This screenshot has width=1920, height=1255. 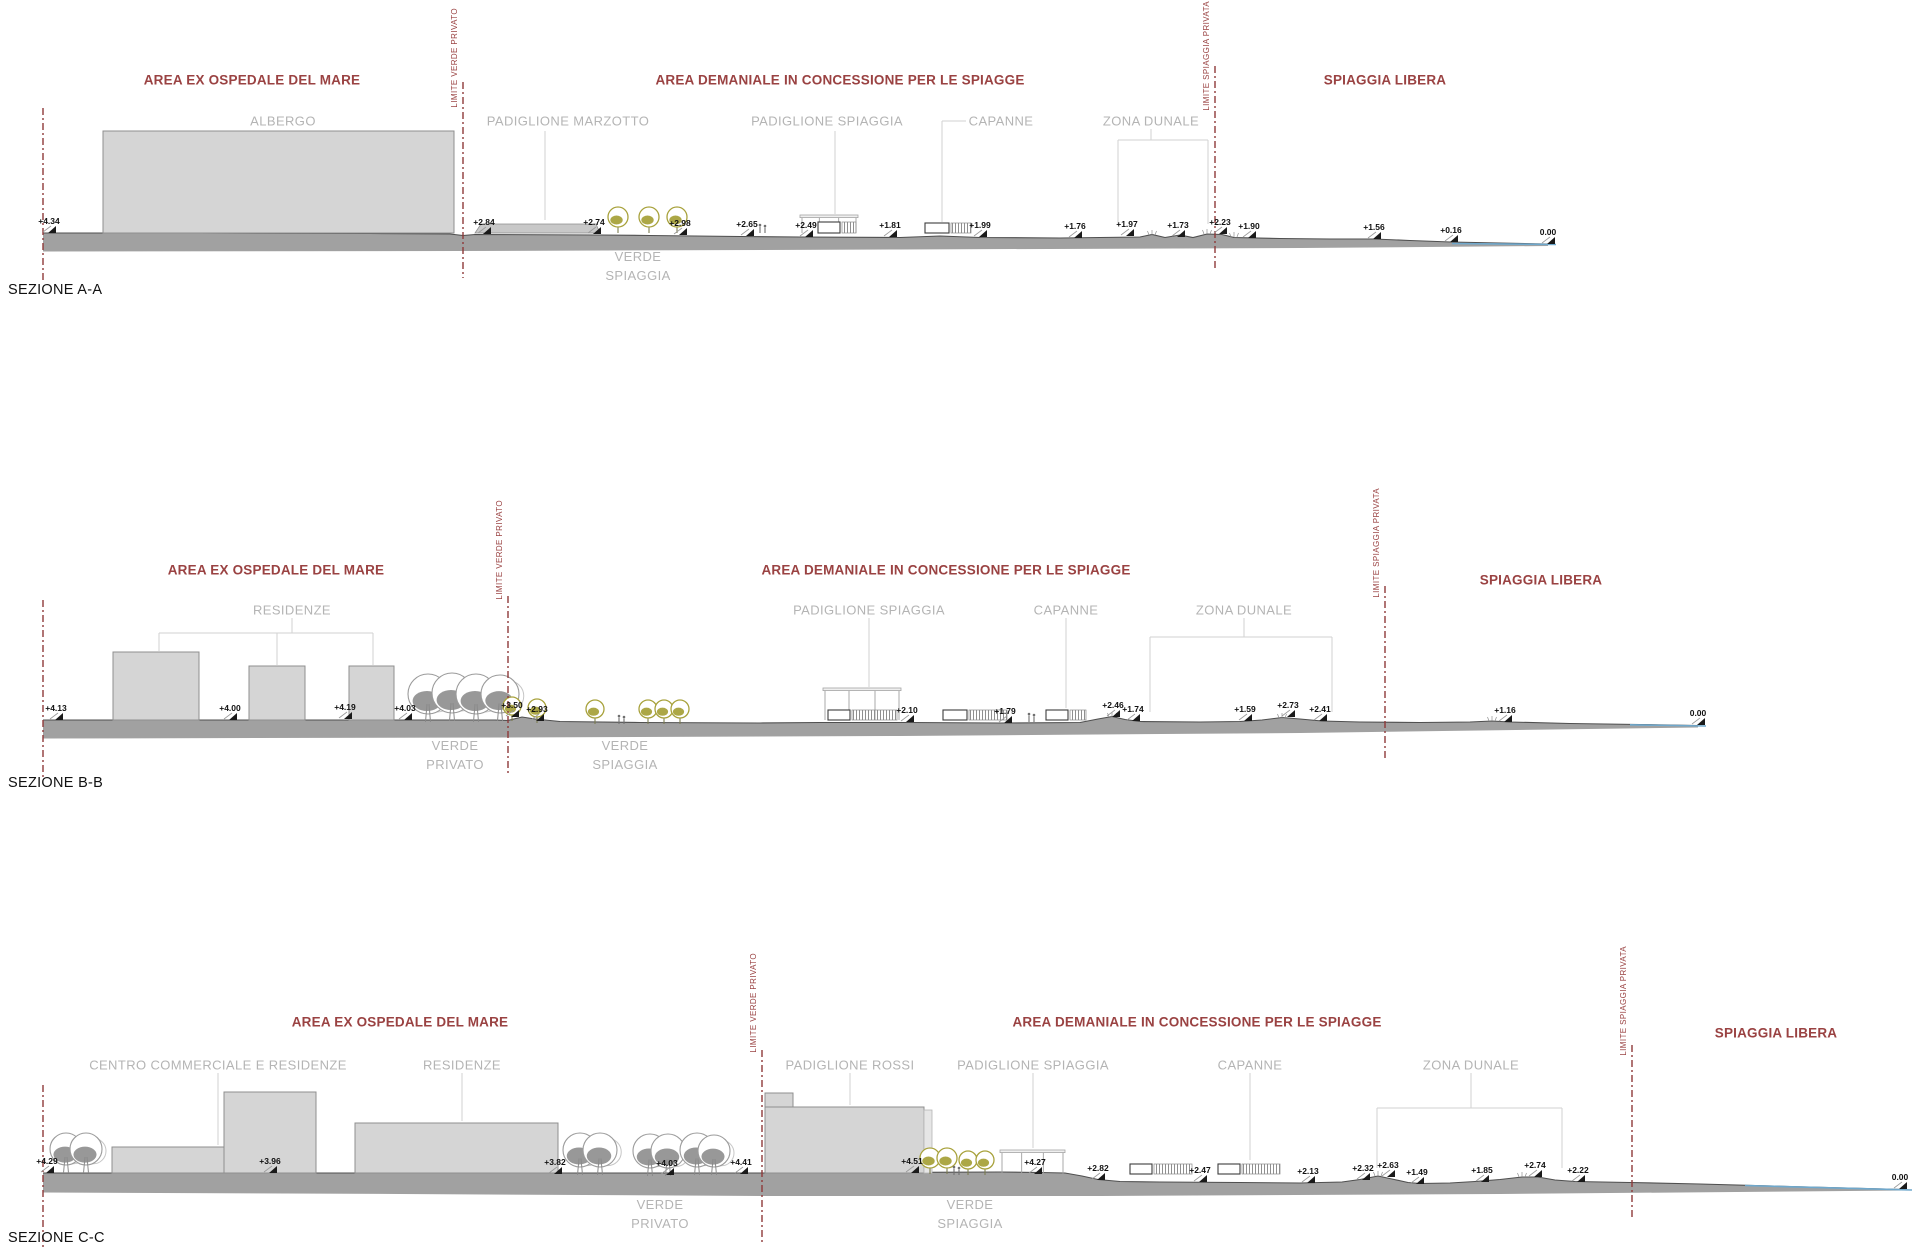 I want to click on elevation-marker: +2.65, so click(x=747, y=224).